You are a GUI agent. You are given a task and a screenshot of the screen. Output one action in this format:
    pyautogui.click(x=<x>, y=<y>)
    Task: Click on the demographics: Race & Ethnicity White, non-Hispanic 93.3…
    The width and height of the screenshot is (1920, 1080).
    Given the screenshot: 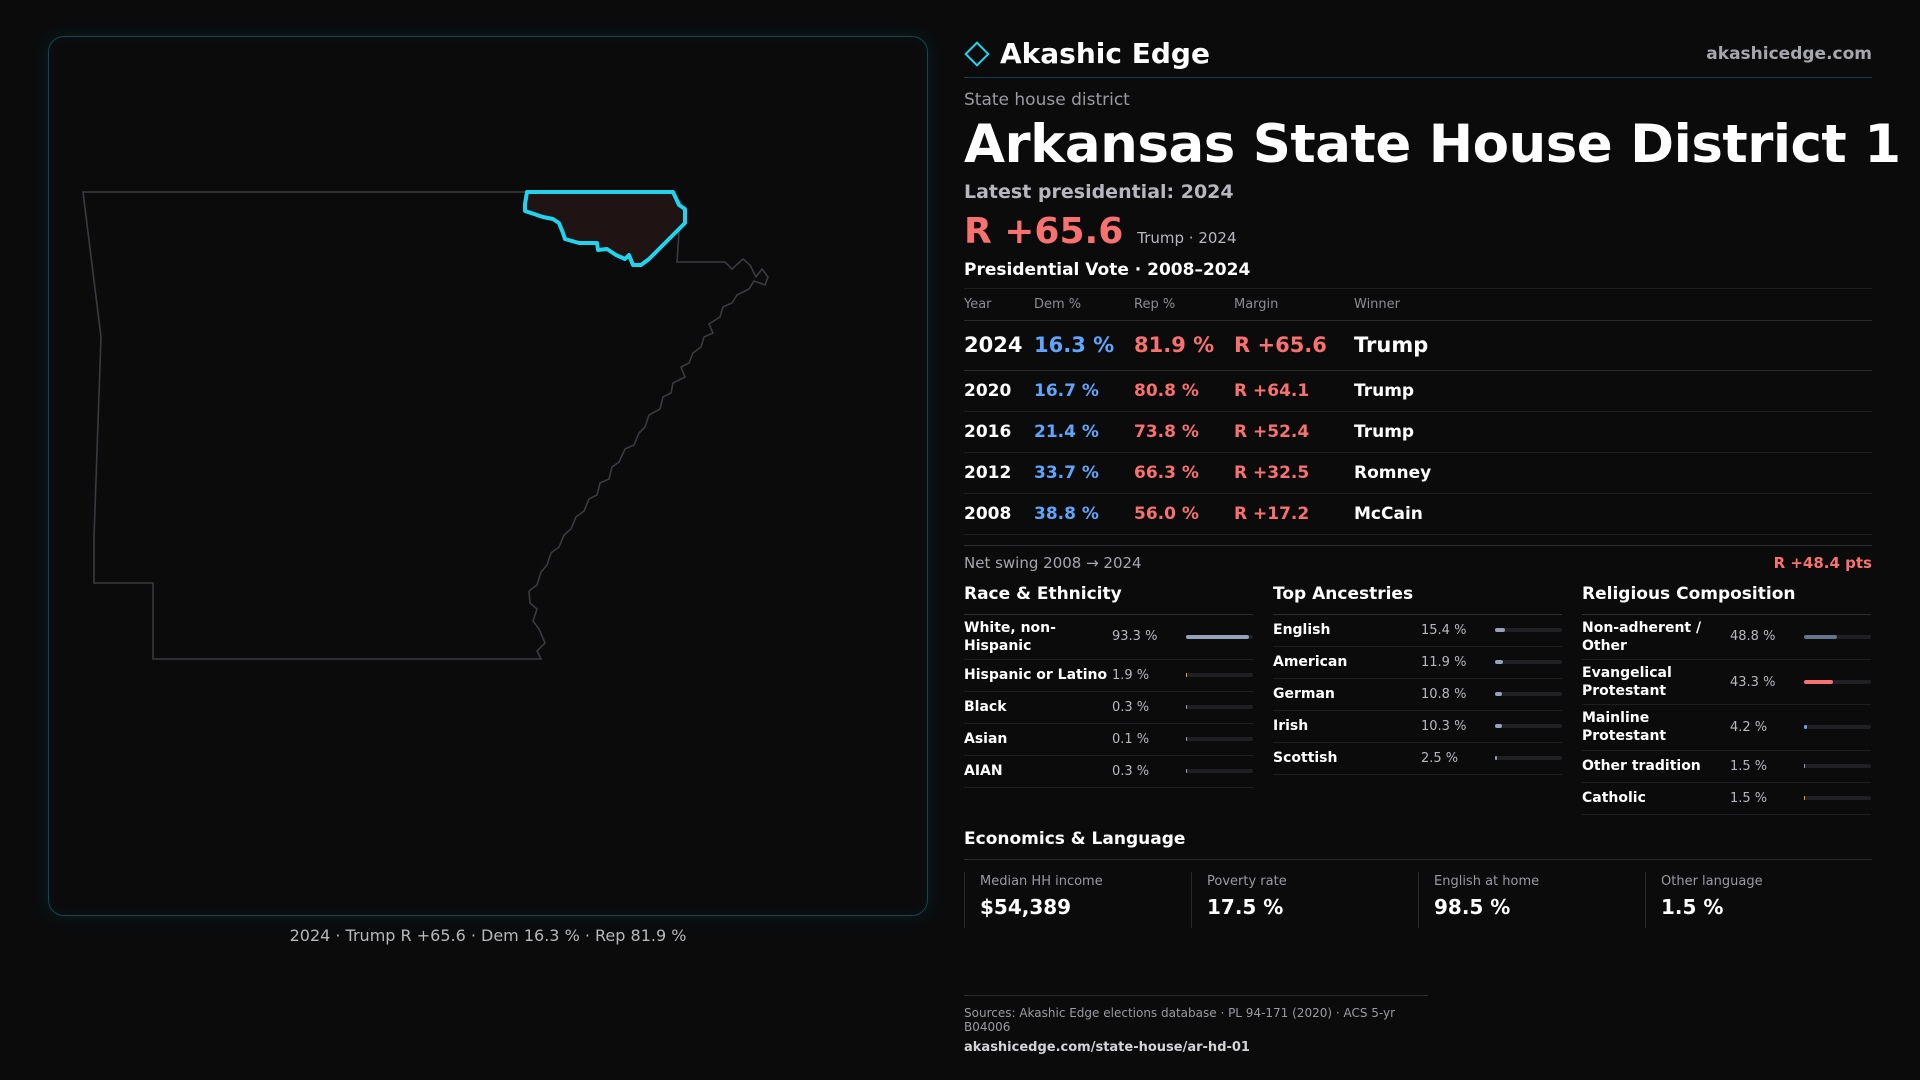 What is the action you would take?
    pyautogui.click(x=1418, y=699)
    